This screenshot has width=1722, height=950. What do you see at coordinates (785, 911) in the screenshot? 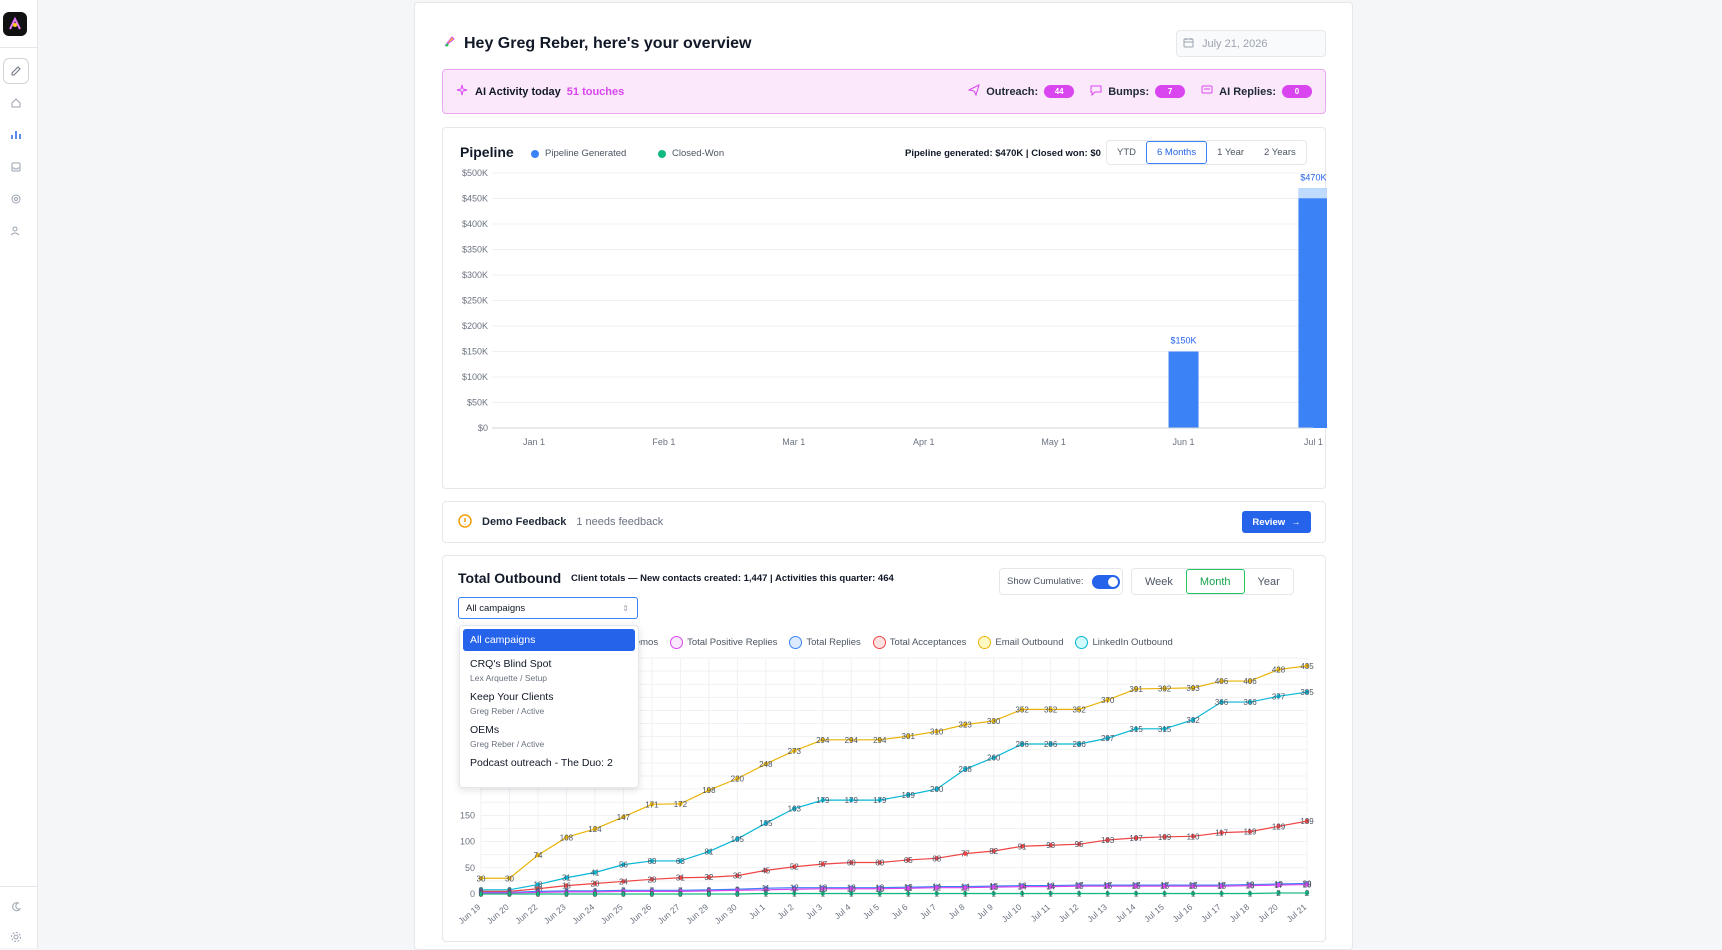
I see `x-tick-label: Jul 2` at bounding box center [785, 911].